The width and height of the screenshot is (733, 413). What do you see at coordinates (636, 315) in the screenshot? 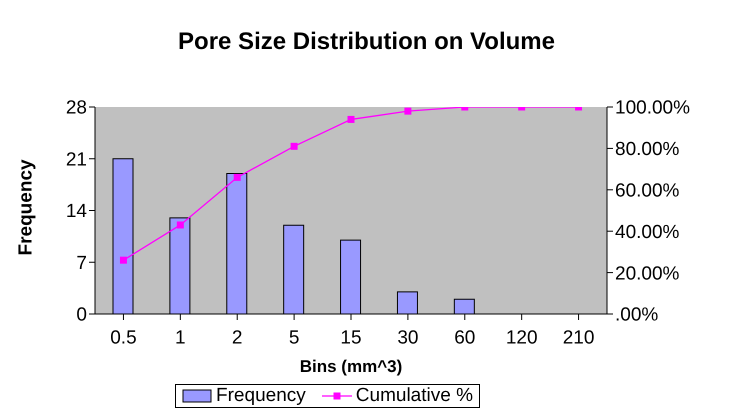
I see `y2-tick-label: .00%` at bounding box center [636, 315].